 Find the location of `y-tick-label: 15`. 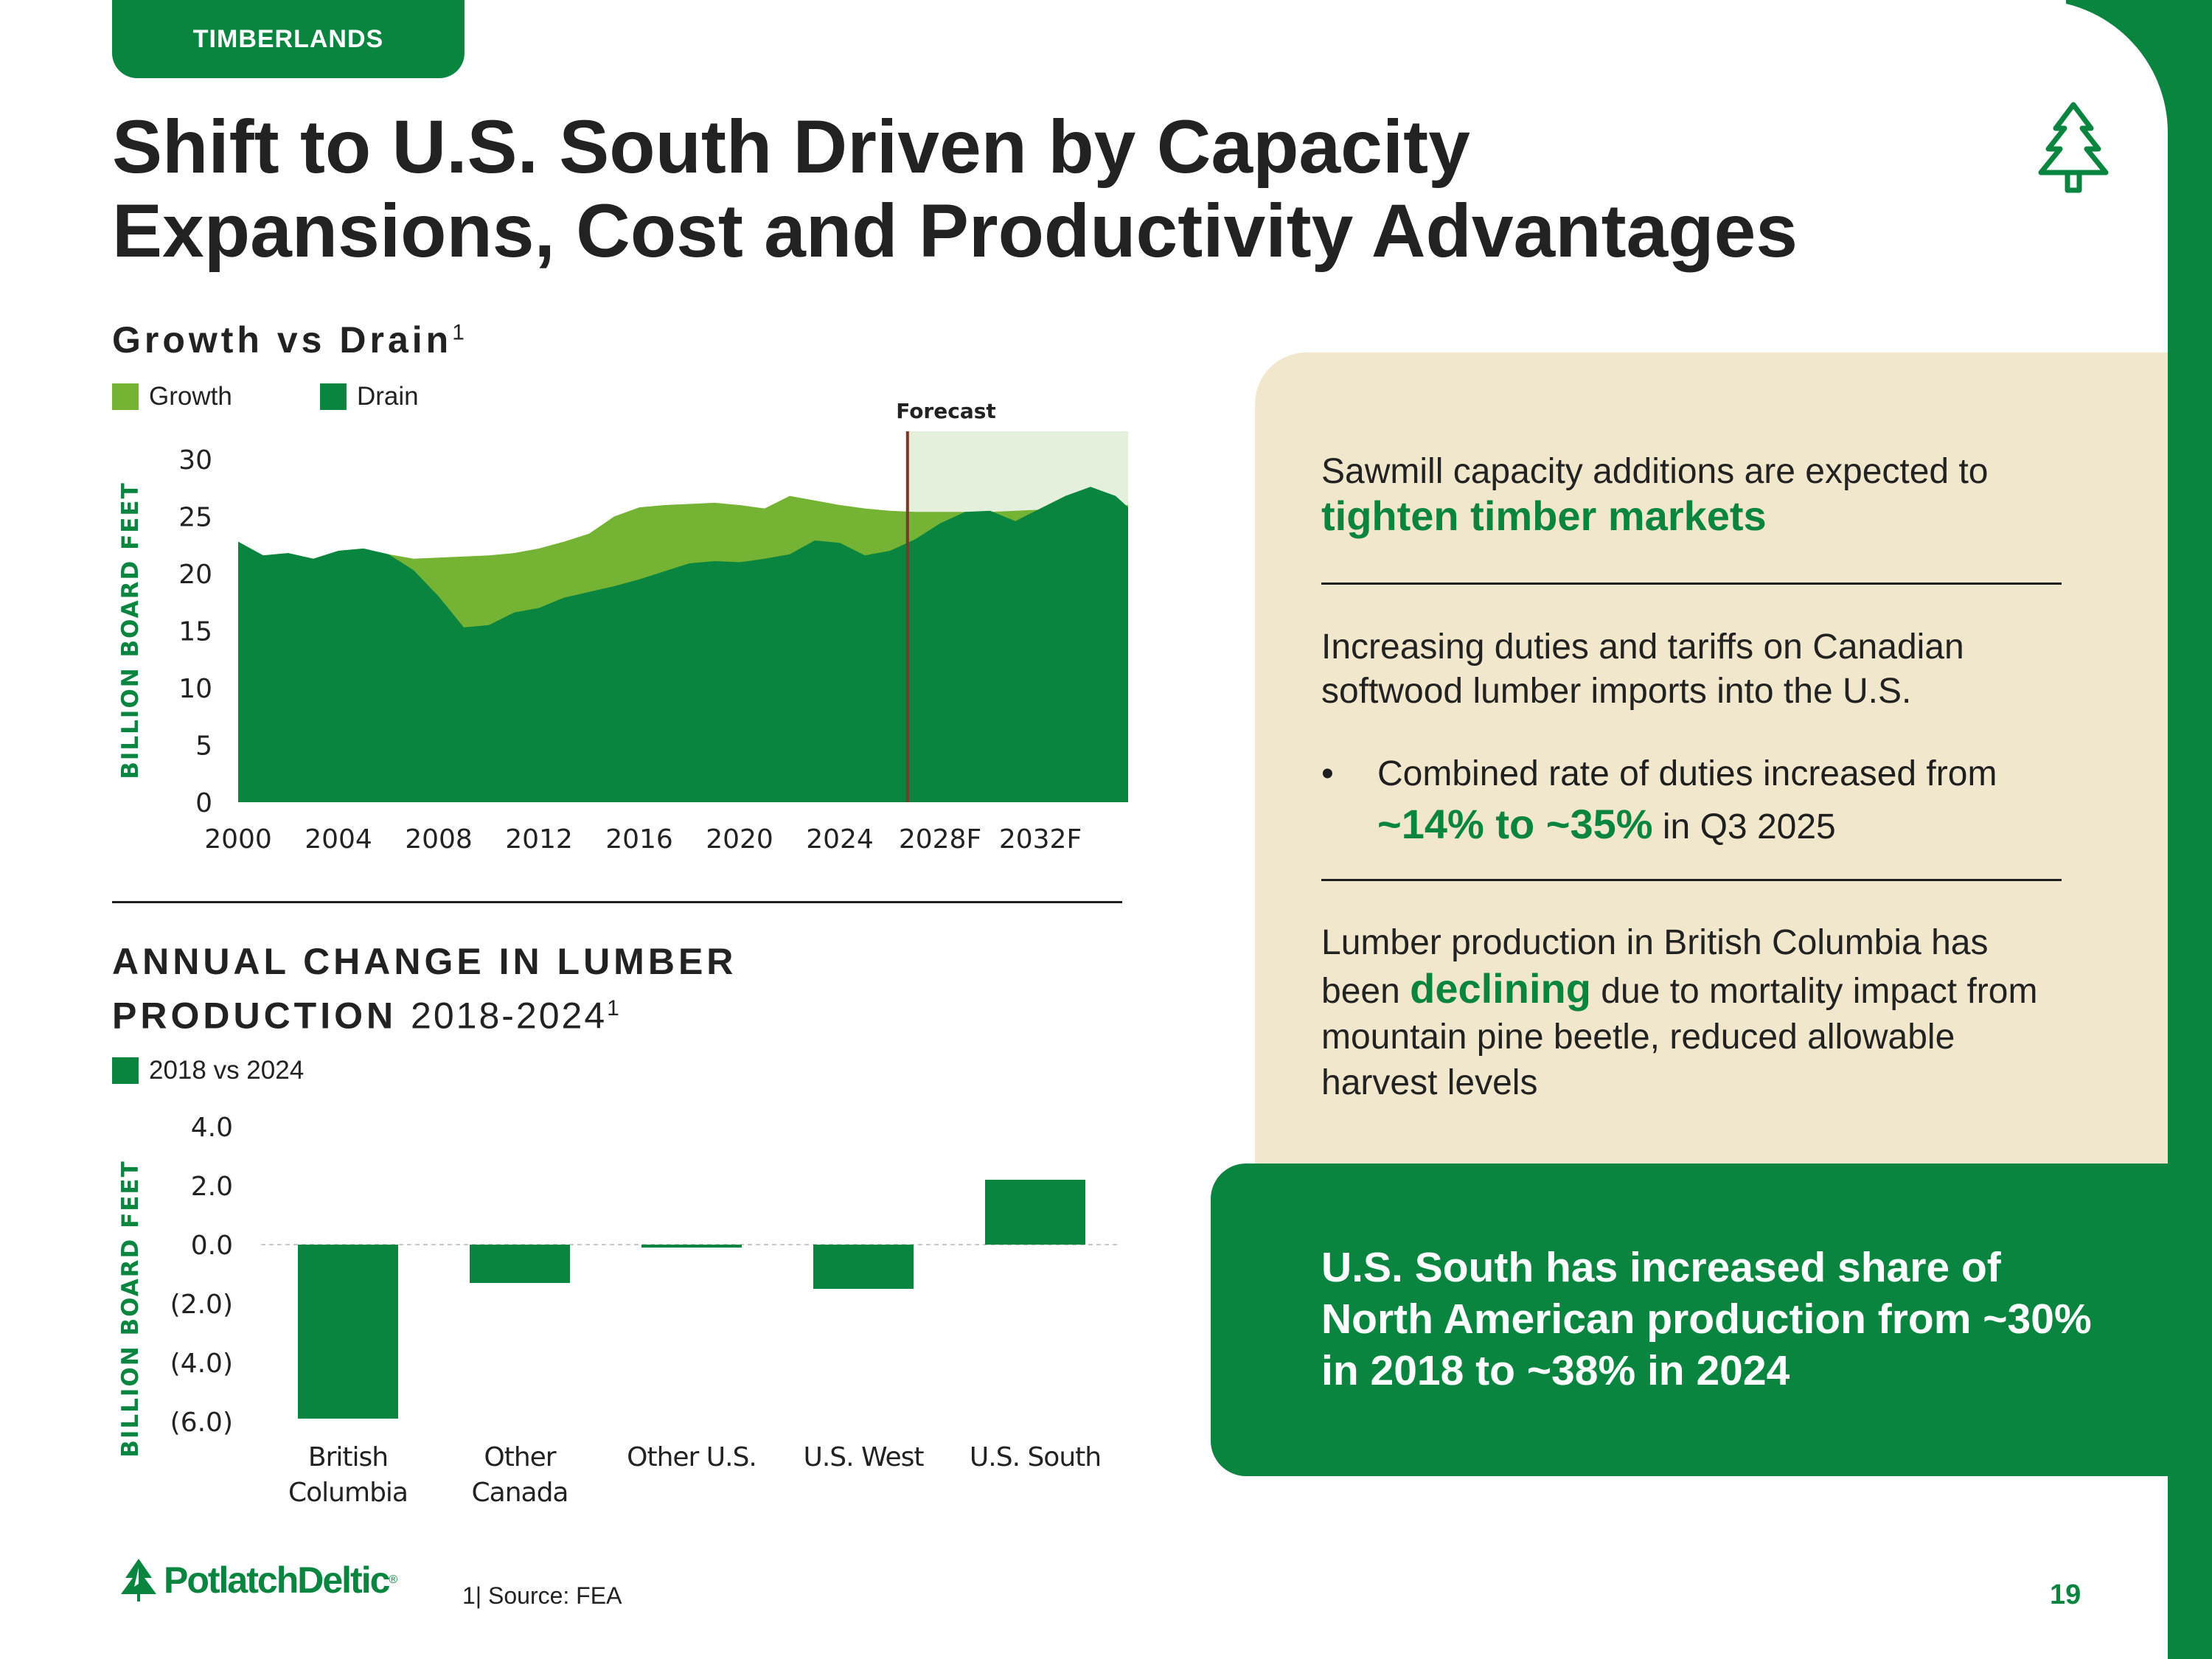

y-tick-label: 15 is located at coordinates (195, 632).